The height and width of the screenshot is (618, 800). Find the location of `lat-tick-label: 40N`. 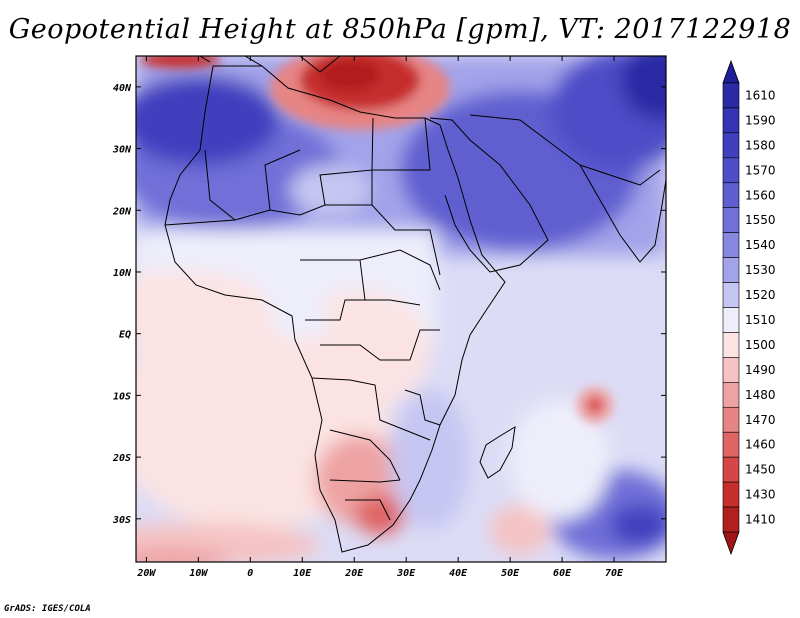

lat-tick-label: 40N is located at coordinates (122, 88).